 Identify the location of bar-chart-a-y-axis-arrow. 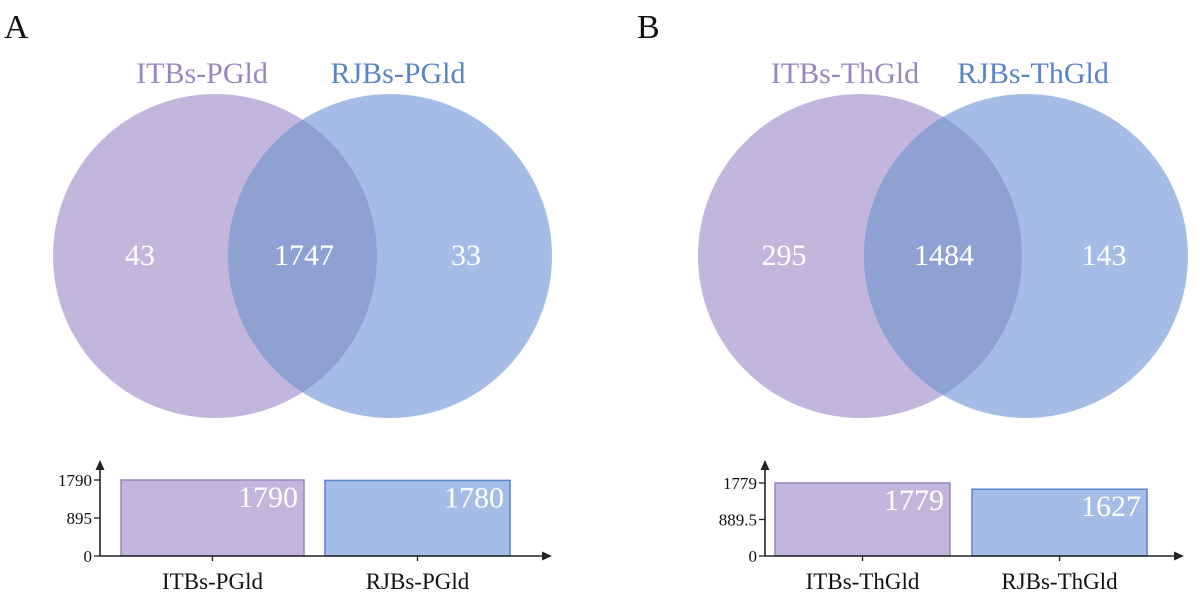
(100, 465).